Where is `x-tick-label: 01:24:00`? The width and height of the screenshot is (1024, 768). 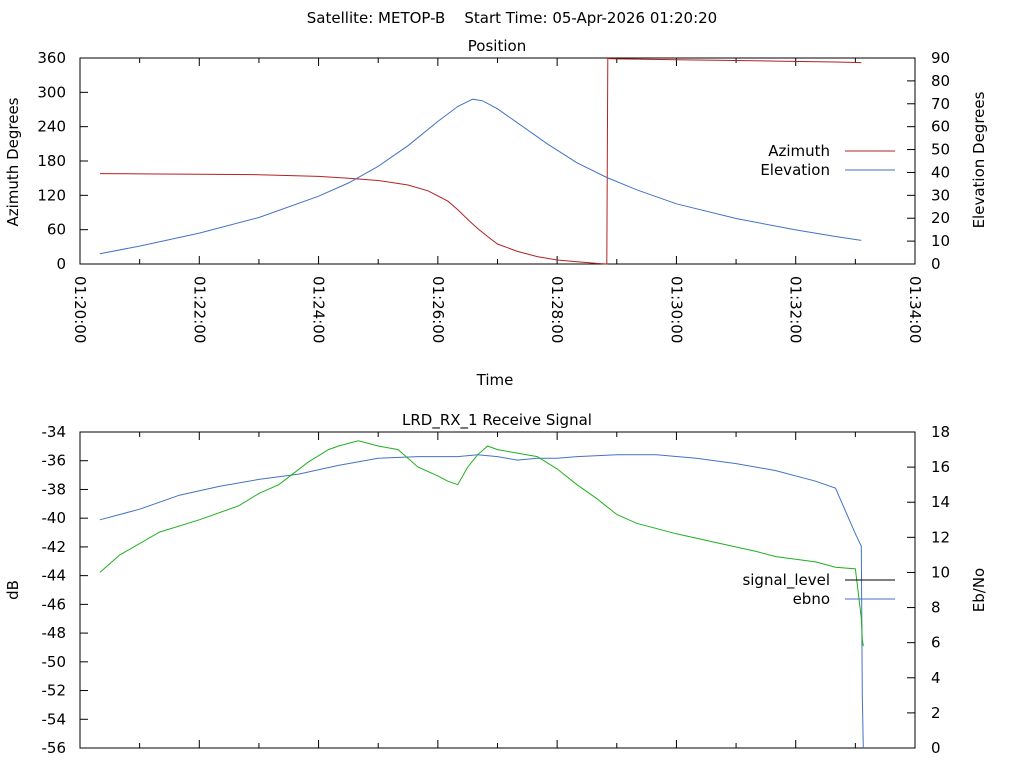
x-tick-label: 01:24:00 is located at coordinates (319, 309).